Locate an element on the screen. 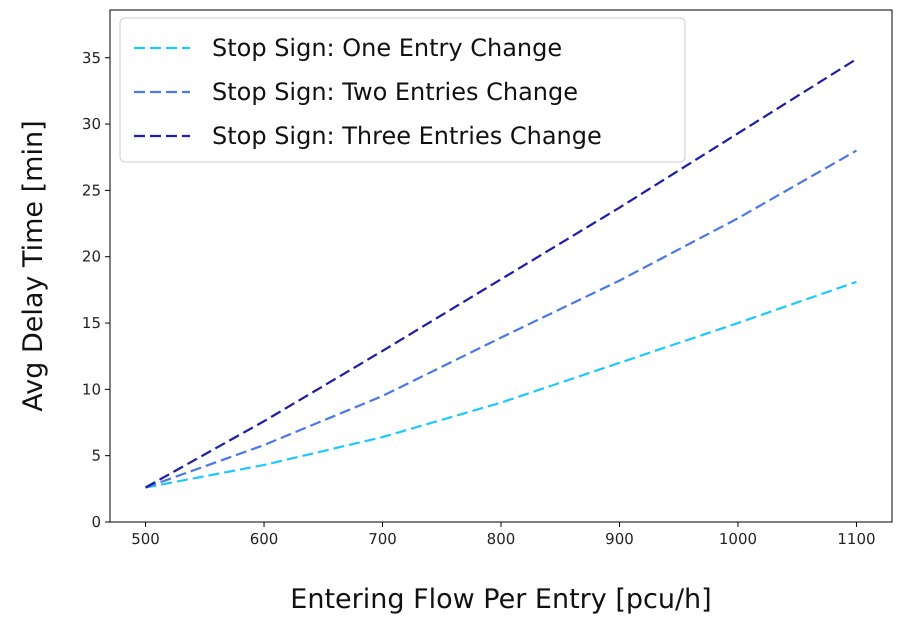 The image size is (901, 618). x-tick-label: 800 is located at coordinates (501, 539).